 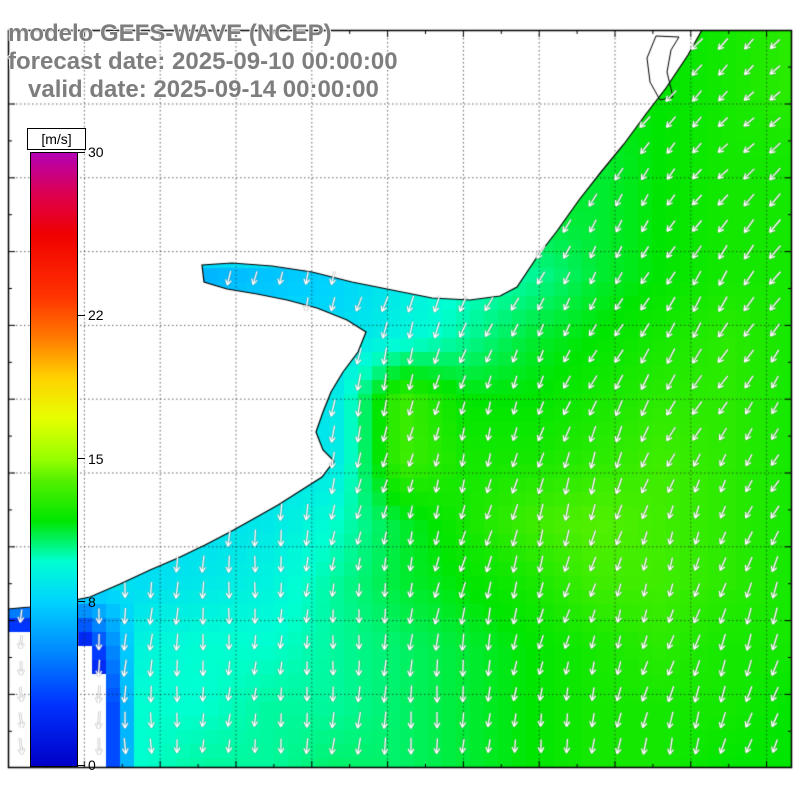 What do you see at coordinates (203, 61) in the screenshot?
I see `forecast-date-label: forecast date: 2025-09-10 00:00:00` at bounding box center [203, 61].